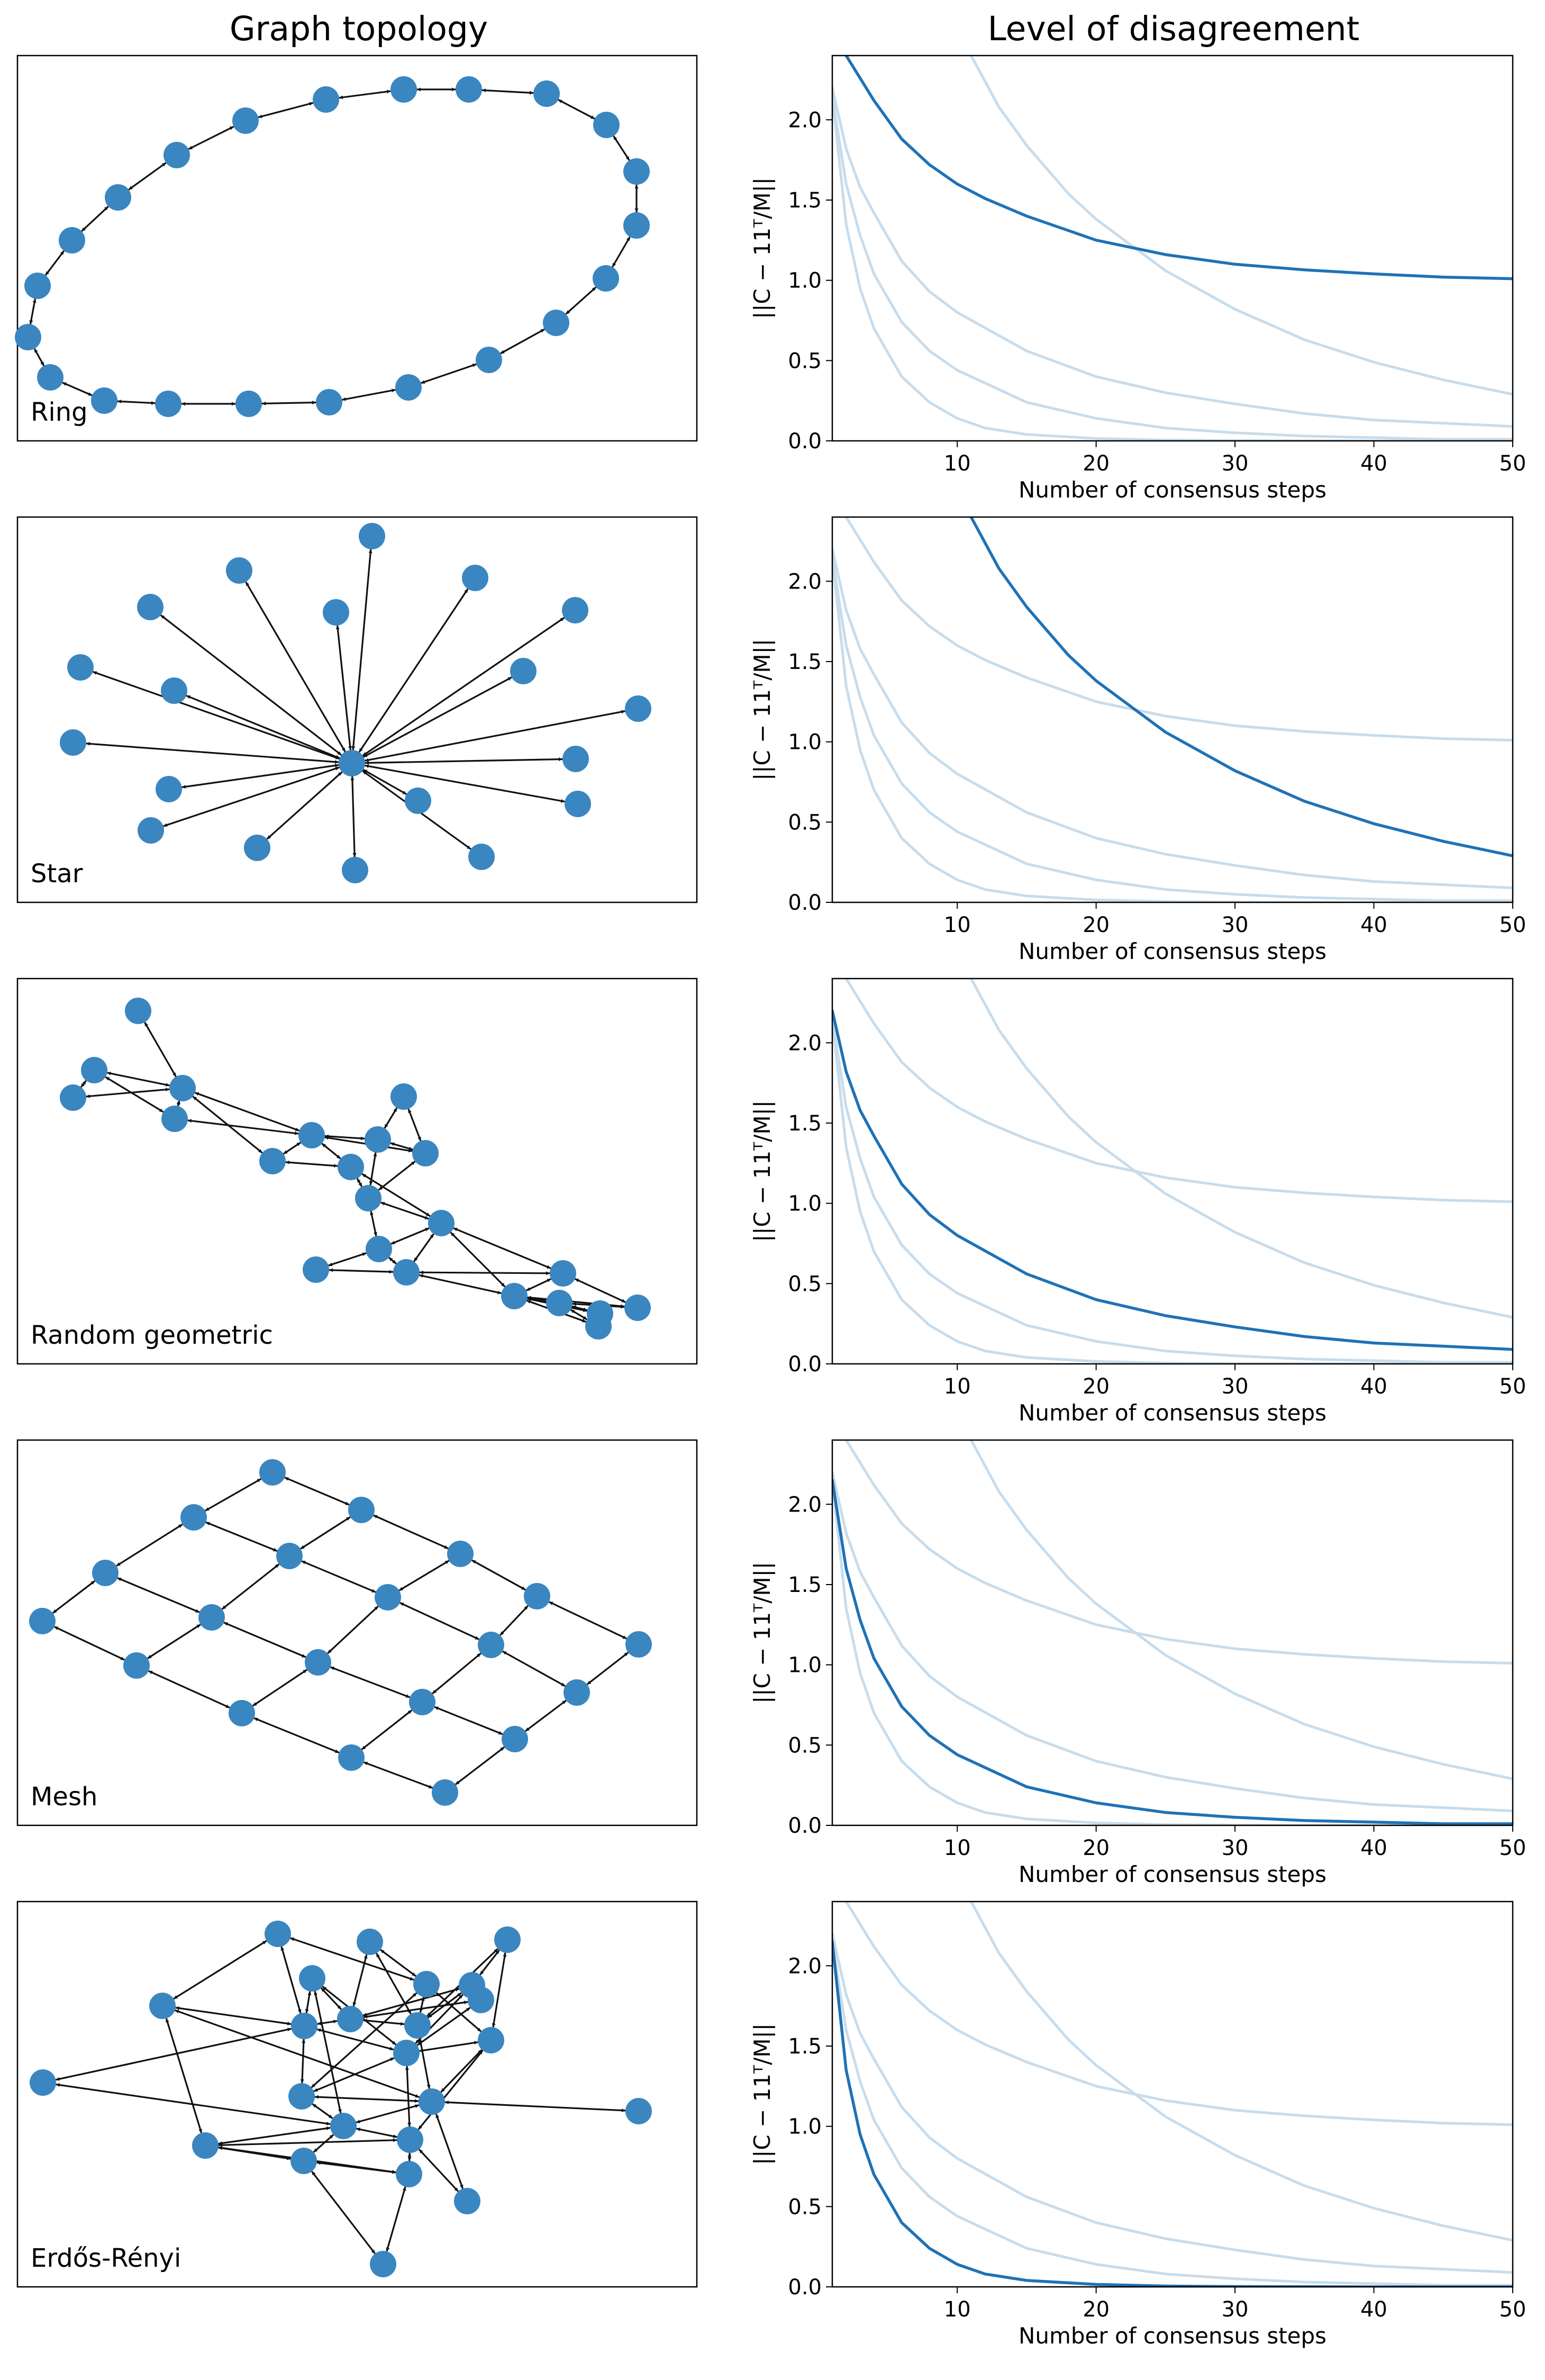  What do you see at coordinates (805, 361) in the screenshot?
I see `y-tick-label: 0.5` at bounding box center [805, 361].